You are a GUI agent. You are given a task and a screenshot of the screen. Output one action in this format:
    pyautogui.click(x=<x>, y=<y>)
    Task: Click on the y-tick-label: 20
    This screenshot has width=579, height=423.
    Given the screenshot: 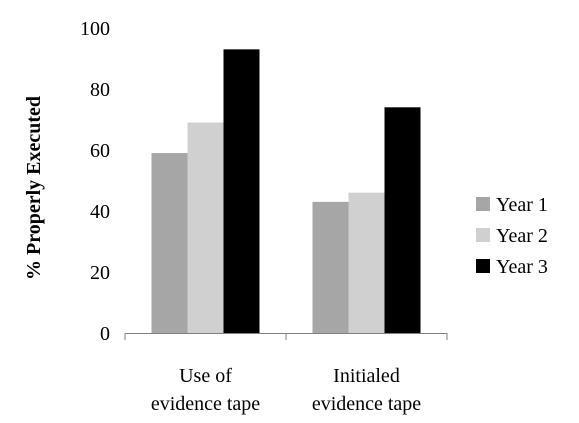 What is the action you would take?
    pyautogui.click(x=100, y=273)
    